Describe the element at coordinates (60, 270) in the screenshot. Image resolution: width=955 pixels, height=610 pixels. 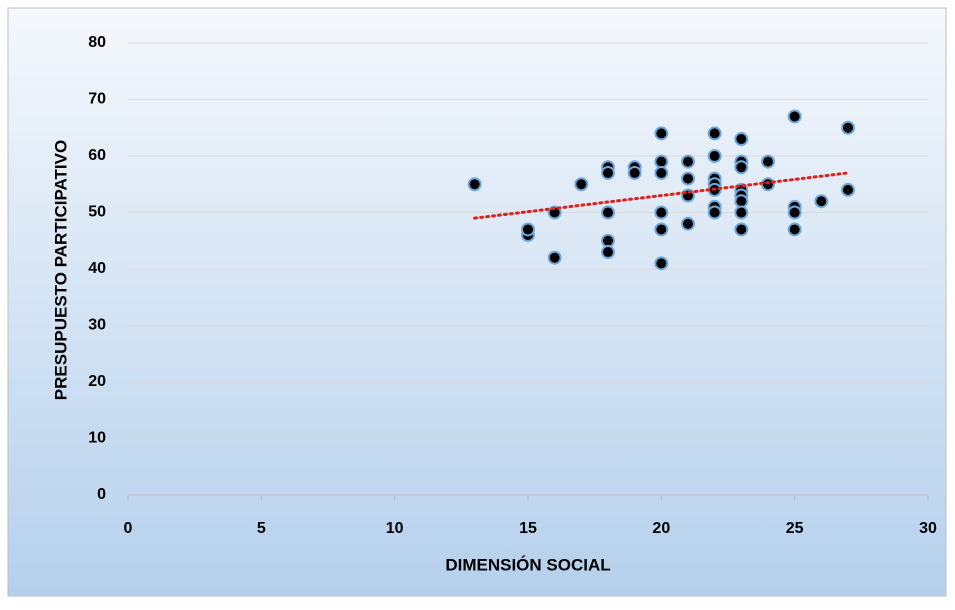
I see `y-axis-title: PRESUPUESTO PARTICIPATIVO` at that location.